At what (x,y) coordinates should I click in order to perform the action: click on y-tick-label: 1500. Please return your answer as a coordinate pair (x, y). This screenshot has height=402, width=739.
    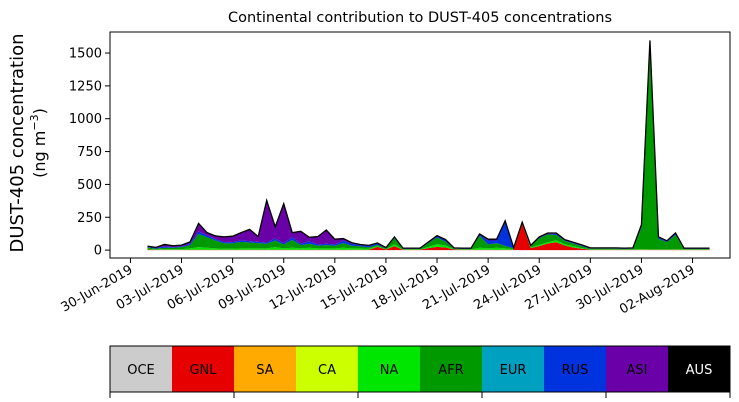
    Looking at the image, I should click on (85, 54).